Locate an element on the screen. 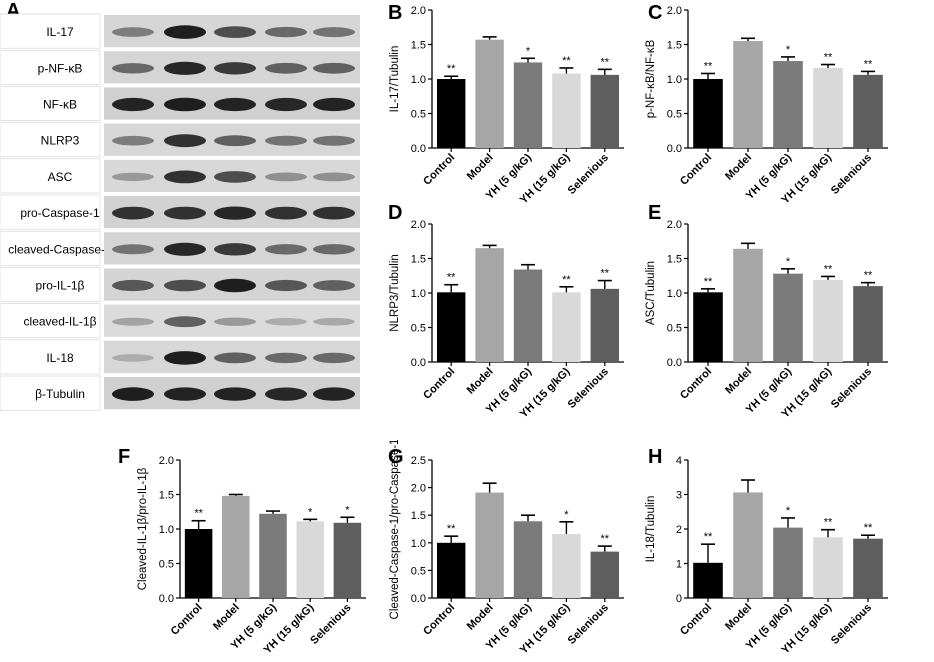 The height and width of the screenshot is (662, 934). blot-row: IL-17 is located at coordinates (180, 31).